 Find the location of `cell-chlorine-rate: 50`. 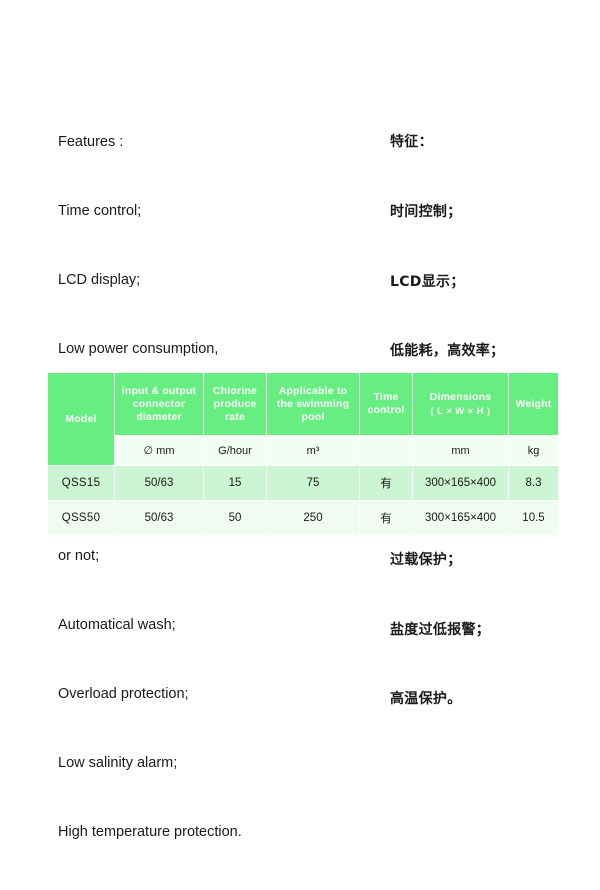

cell-chlorine-rate: 50 is located at coordinates (235, 518).